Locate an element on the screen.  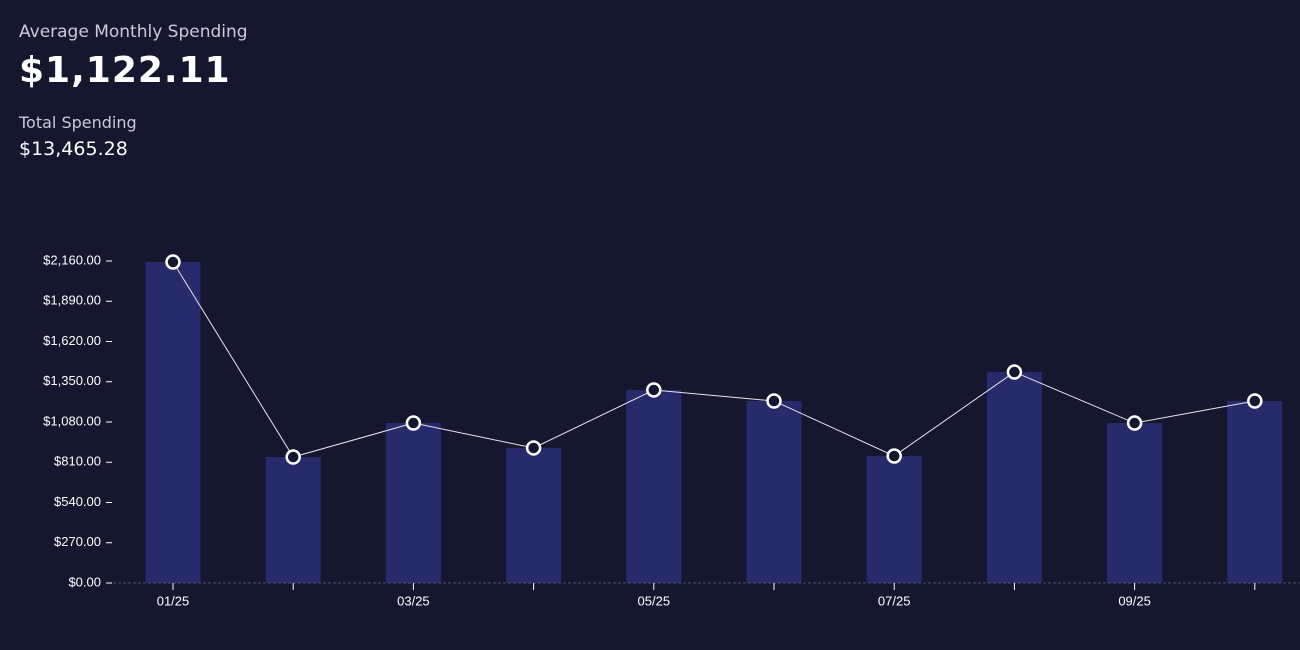
y-tick-label: $1,620.00 is located at coordinates (72, 340).